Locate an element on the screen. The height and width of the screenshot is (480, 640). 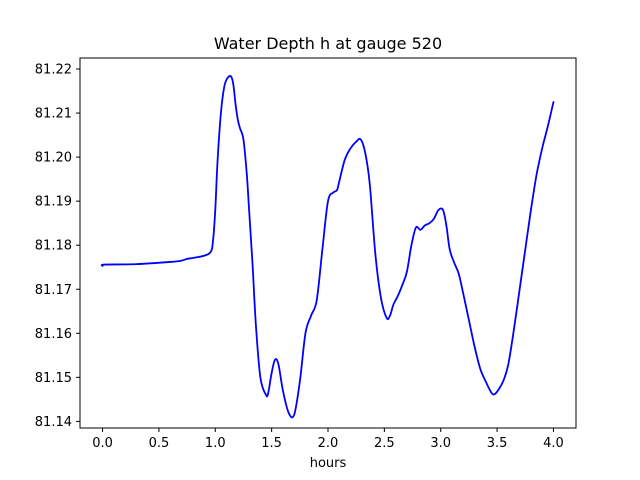
x-axis: 0.0 0.5 1.0 1.5 2.0 2.5 3.0 3.5 4.0 is located at coordinates (328, 439).